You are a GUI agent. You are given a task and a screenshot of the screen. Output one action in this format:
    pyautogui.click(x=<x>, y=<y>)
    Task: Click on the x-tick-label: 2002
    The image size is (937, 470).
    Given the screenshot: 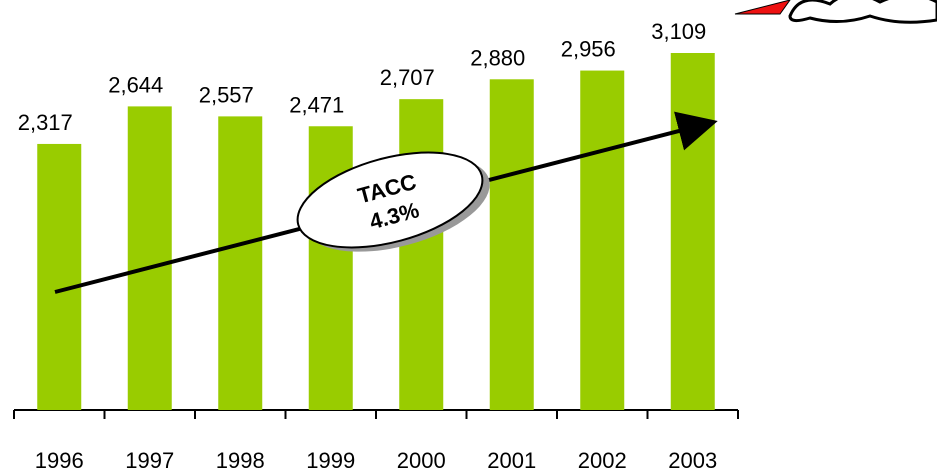 What is the action you would take?
    pyautogui.click(x=602, y=459)
    